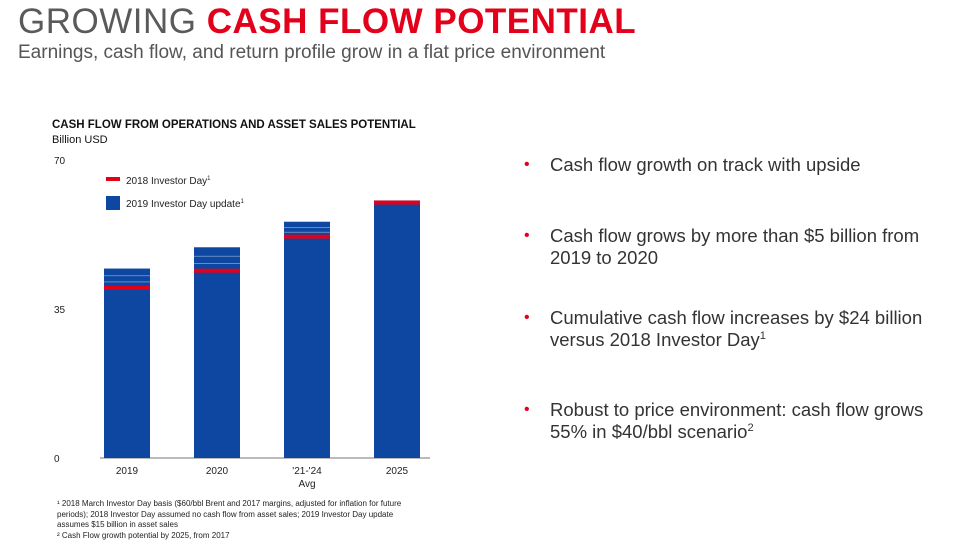 The height and width of the screenshot is (554, 967). What do you see at coordinates (306, 484) in the screenshot?
I see `x-tick-sublabel: Avg` at bounding box center [306, 484].